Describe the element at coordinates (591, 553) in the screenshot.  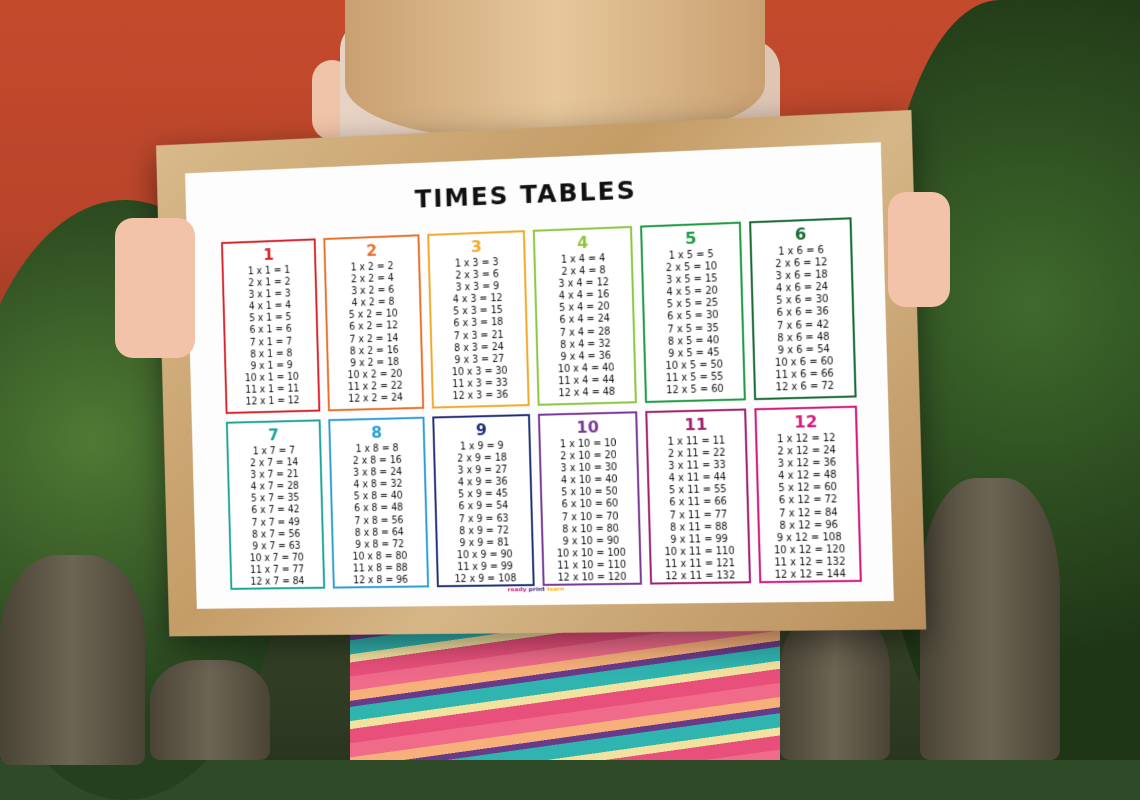
I see `table-line: 10 x 10 = 100` at that location.